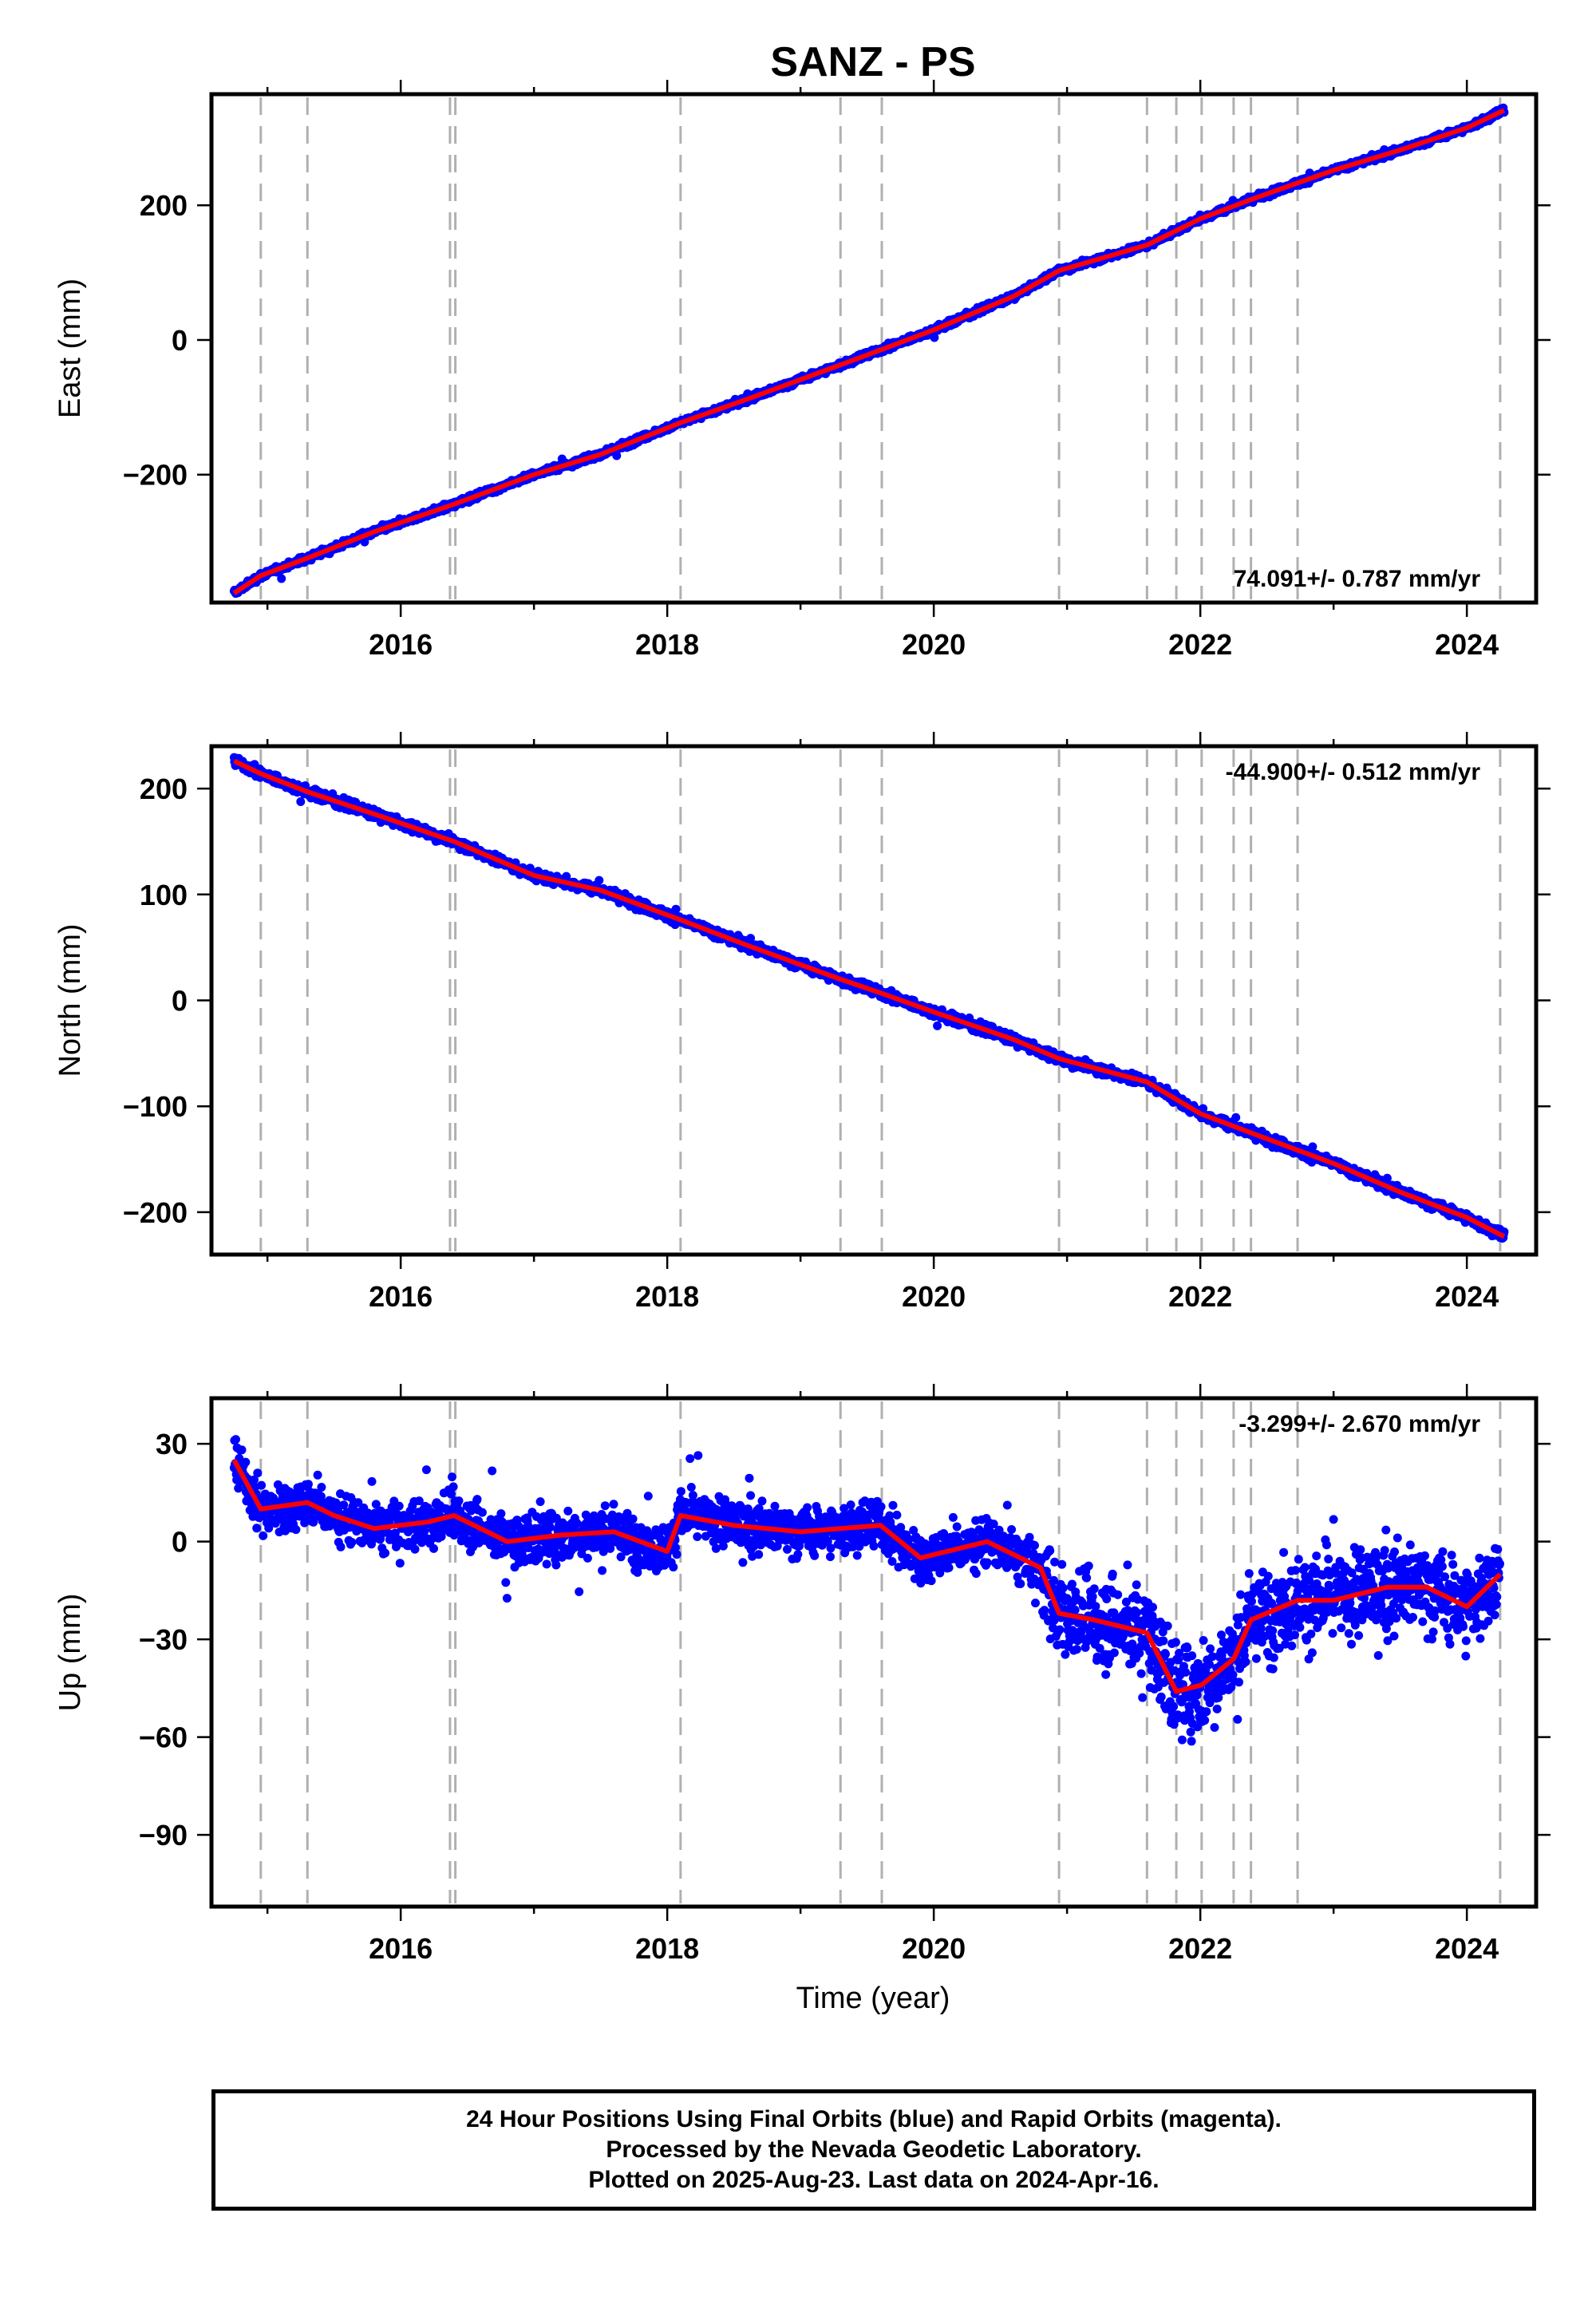 The image size is (1596, 2316). I want to click on x-tick-label: 2022, so click(1200, 644).